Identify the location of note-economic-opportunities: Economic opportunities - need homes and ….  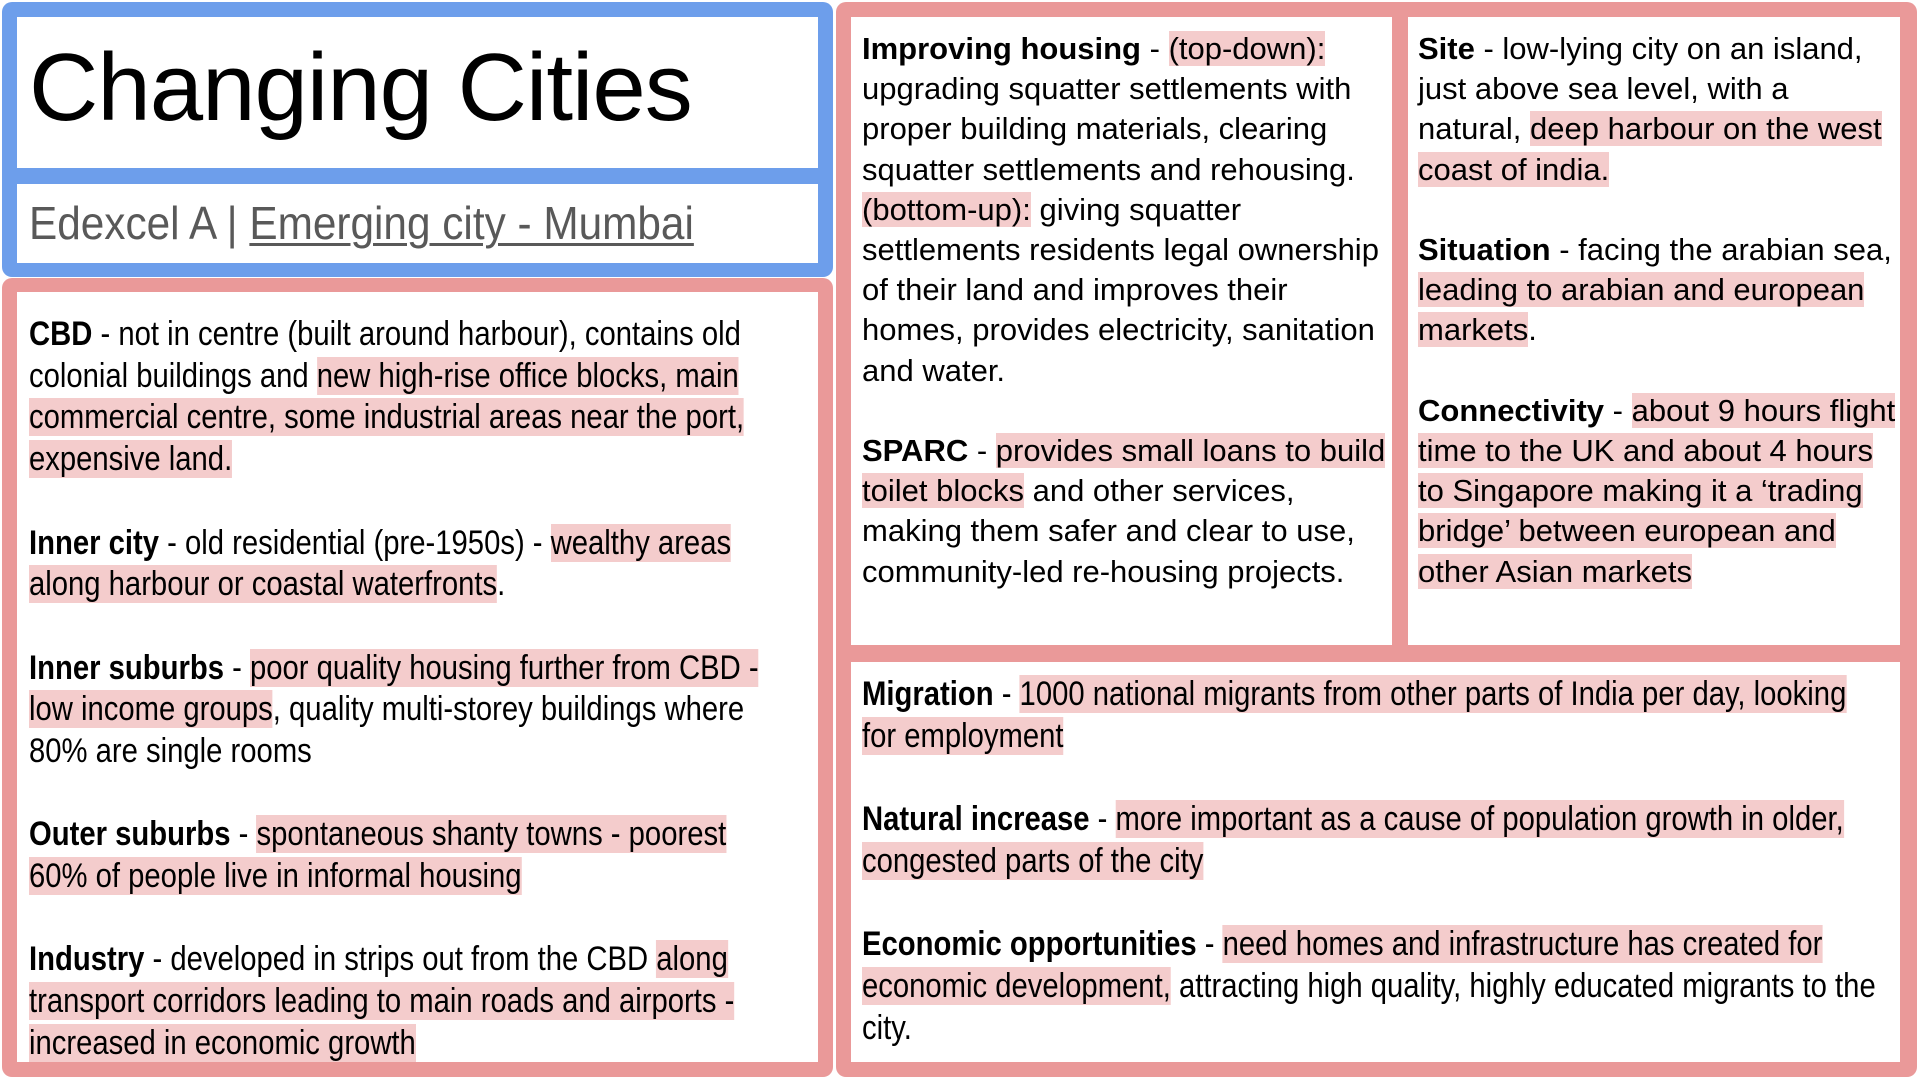
(1369, 986).